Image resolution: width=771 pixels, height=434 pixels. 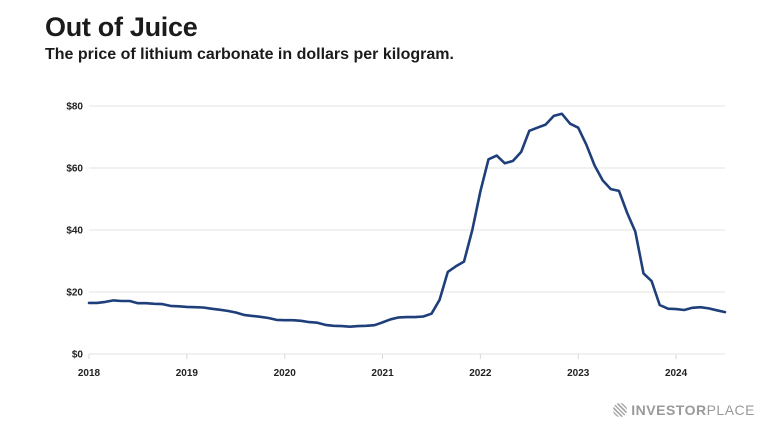 I want to click on y-tick-label: $20, so click(x=74, y=293).